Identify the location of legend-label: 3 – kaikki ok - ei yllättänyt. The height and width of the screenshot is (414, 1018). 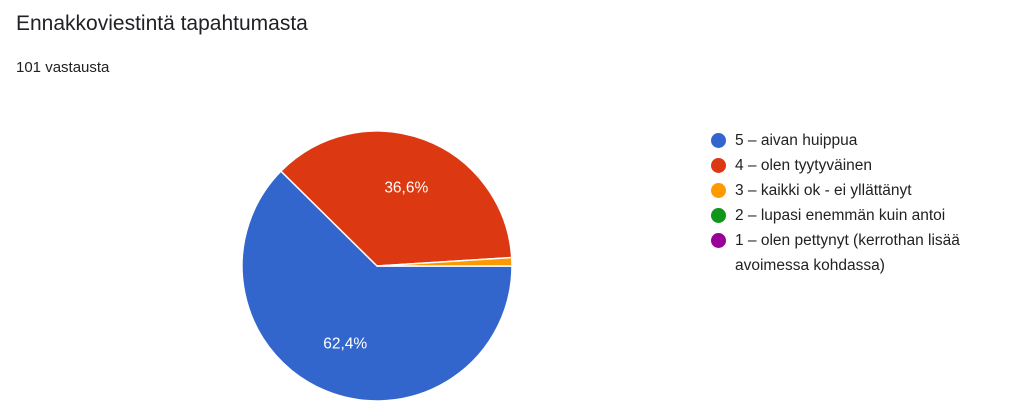
(823, 190).